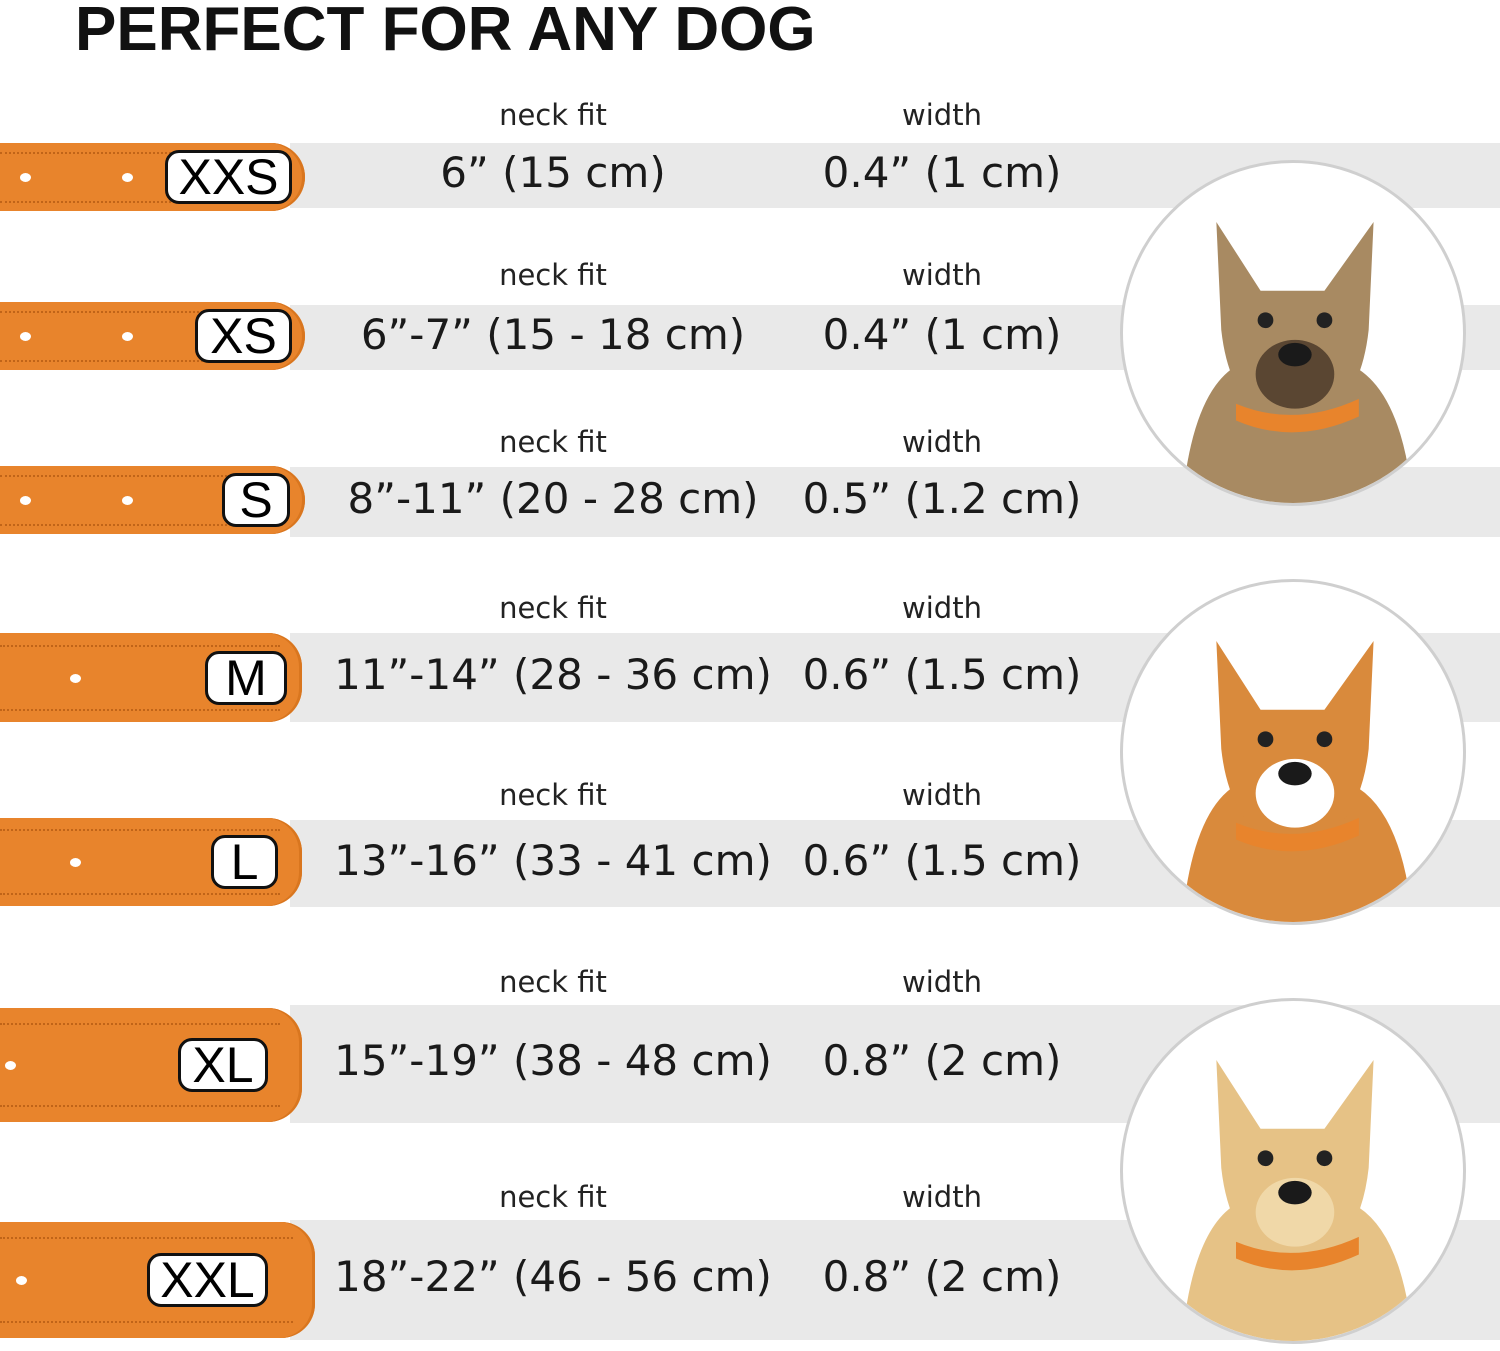 The image size is (1500, 1351). Describe the element at coordinates (1293, 752) in the screenshot. I see `corgi-photo` at that location.